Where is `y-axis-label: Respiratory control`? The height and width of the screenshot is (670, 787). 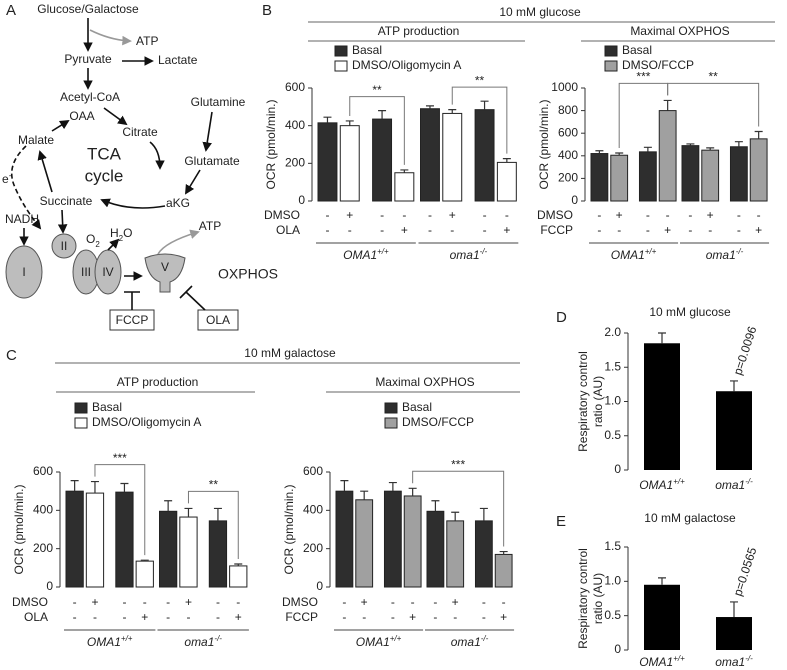 y-axis-label: Respiratory control is located at coordinates (583, 401).